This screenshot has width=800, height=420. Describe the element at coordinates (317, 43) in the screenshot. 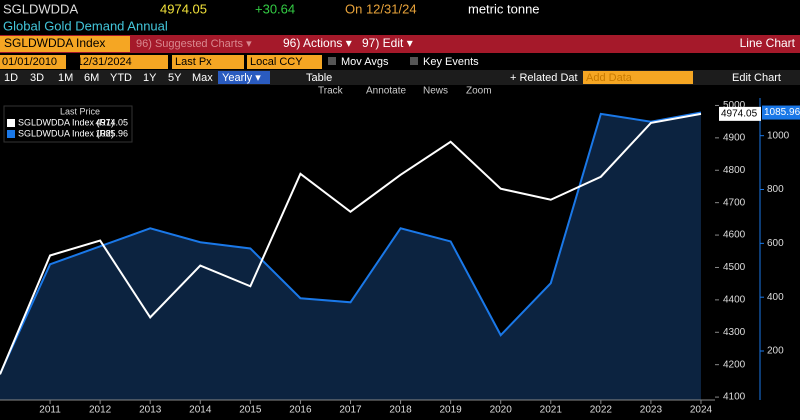

I see `actions-menu: 96) Actions ▾` at that location.